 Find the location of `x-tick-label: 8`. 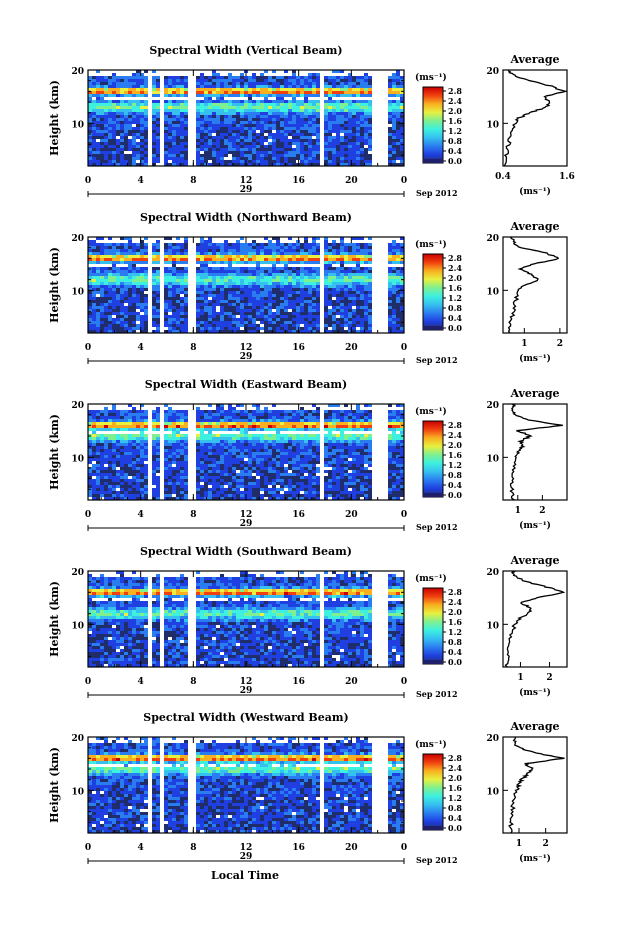

x-tick-label: 8 is located at coordinates (193, 181).